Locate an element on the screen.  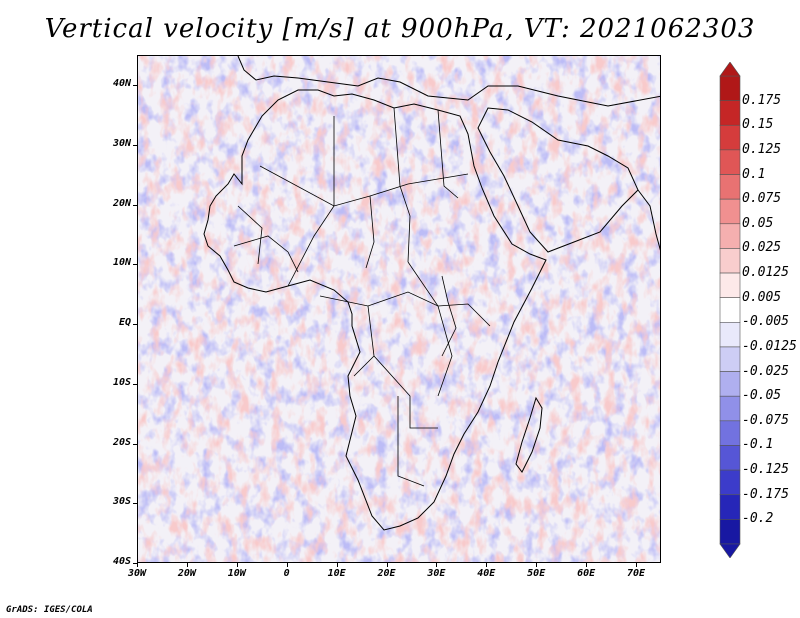
lon-tick-label: 30E is located at coordinates (436, 573).